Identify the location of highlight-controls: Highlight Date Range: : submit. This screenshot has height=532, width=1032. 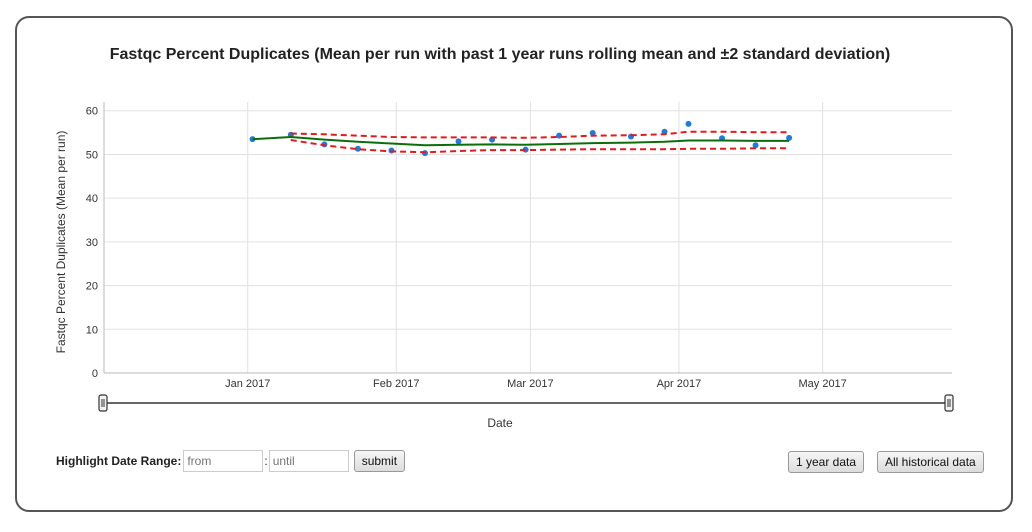
(231, 461).